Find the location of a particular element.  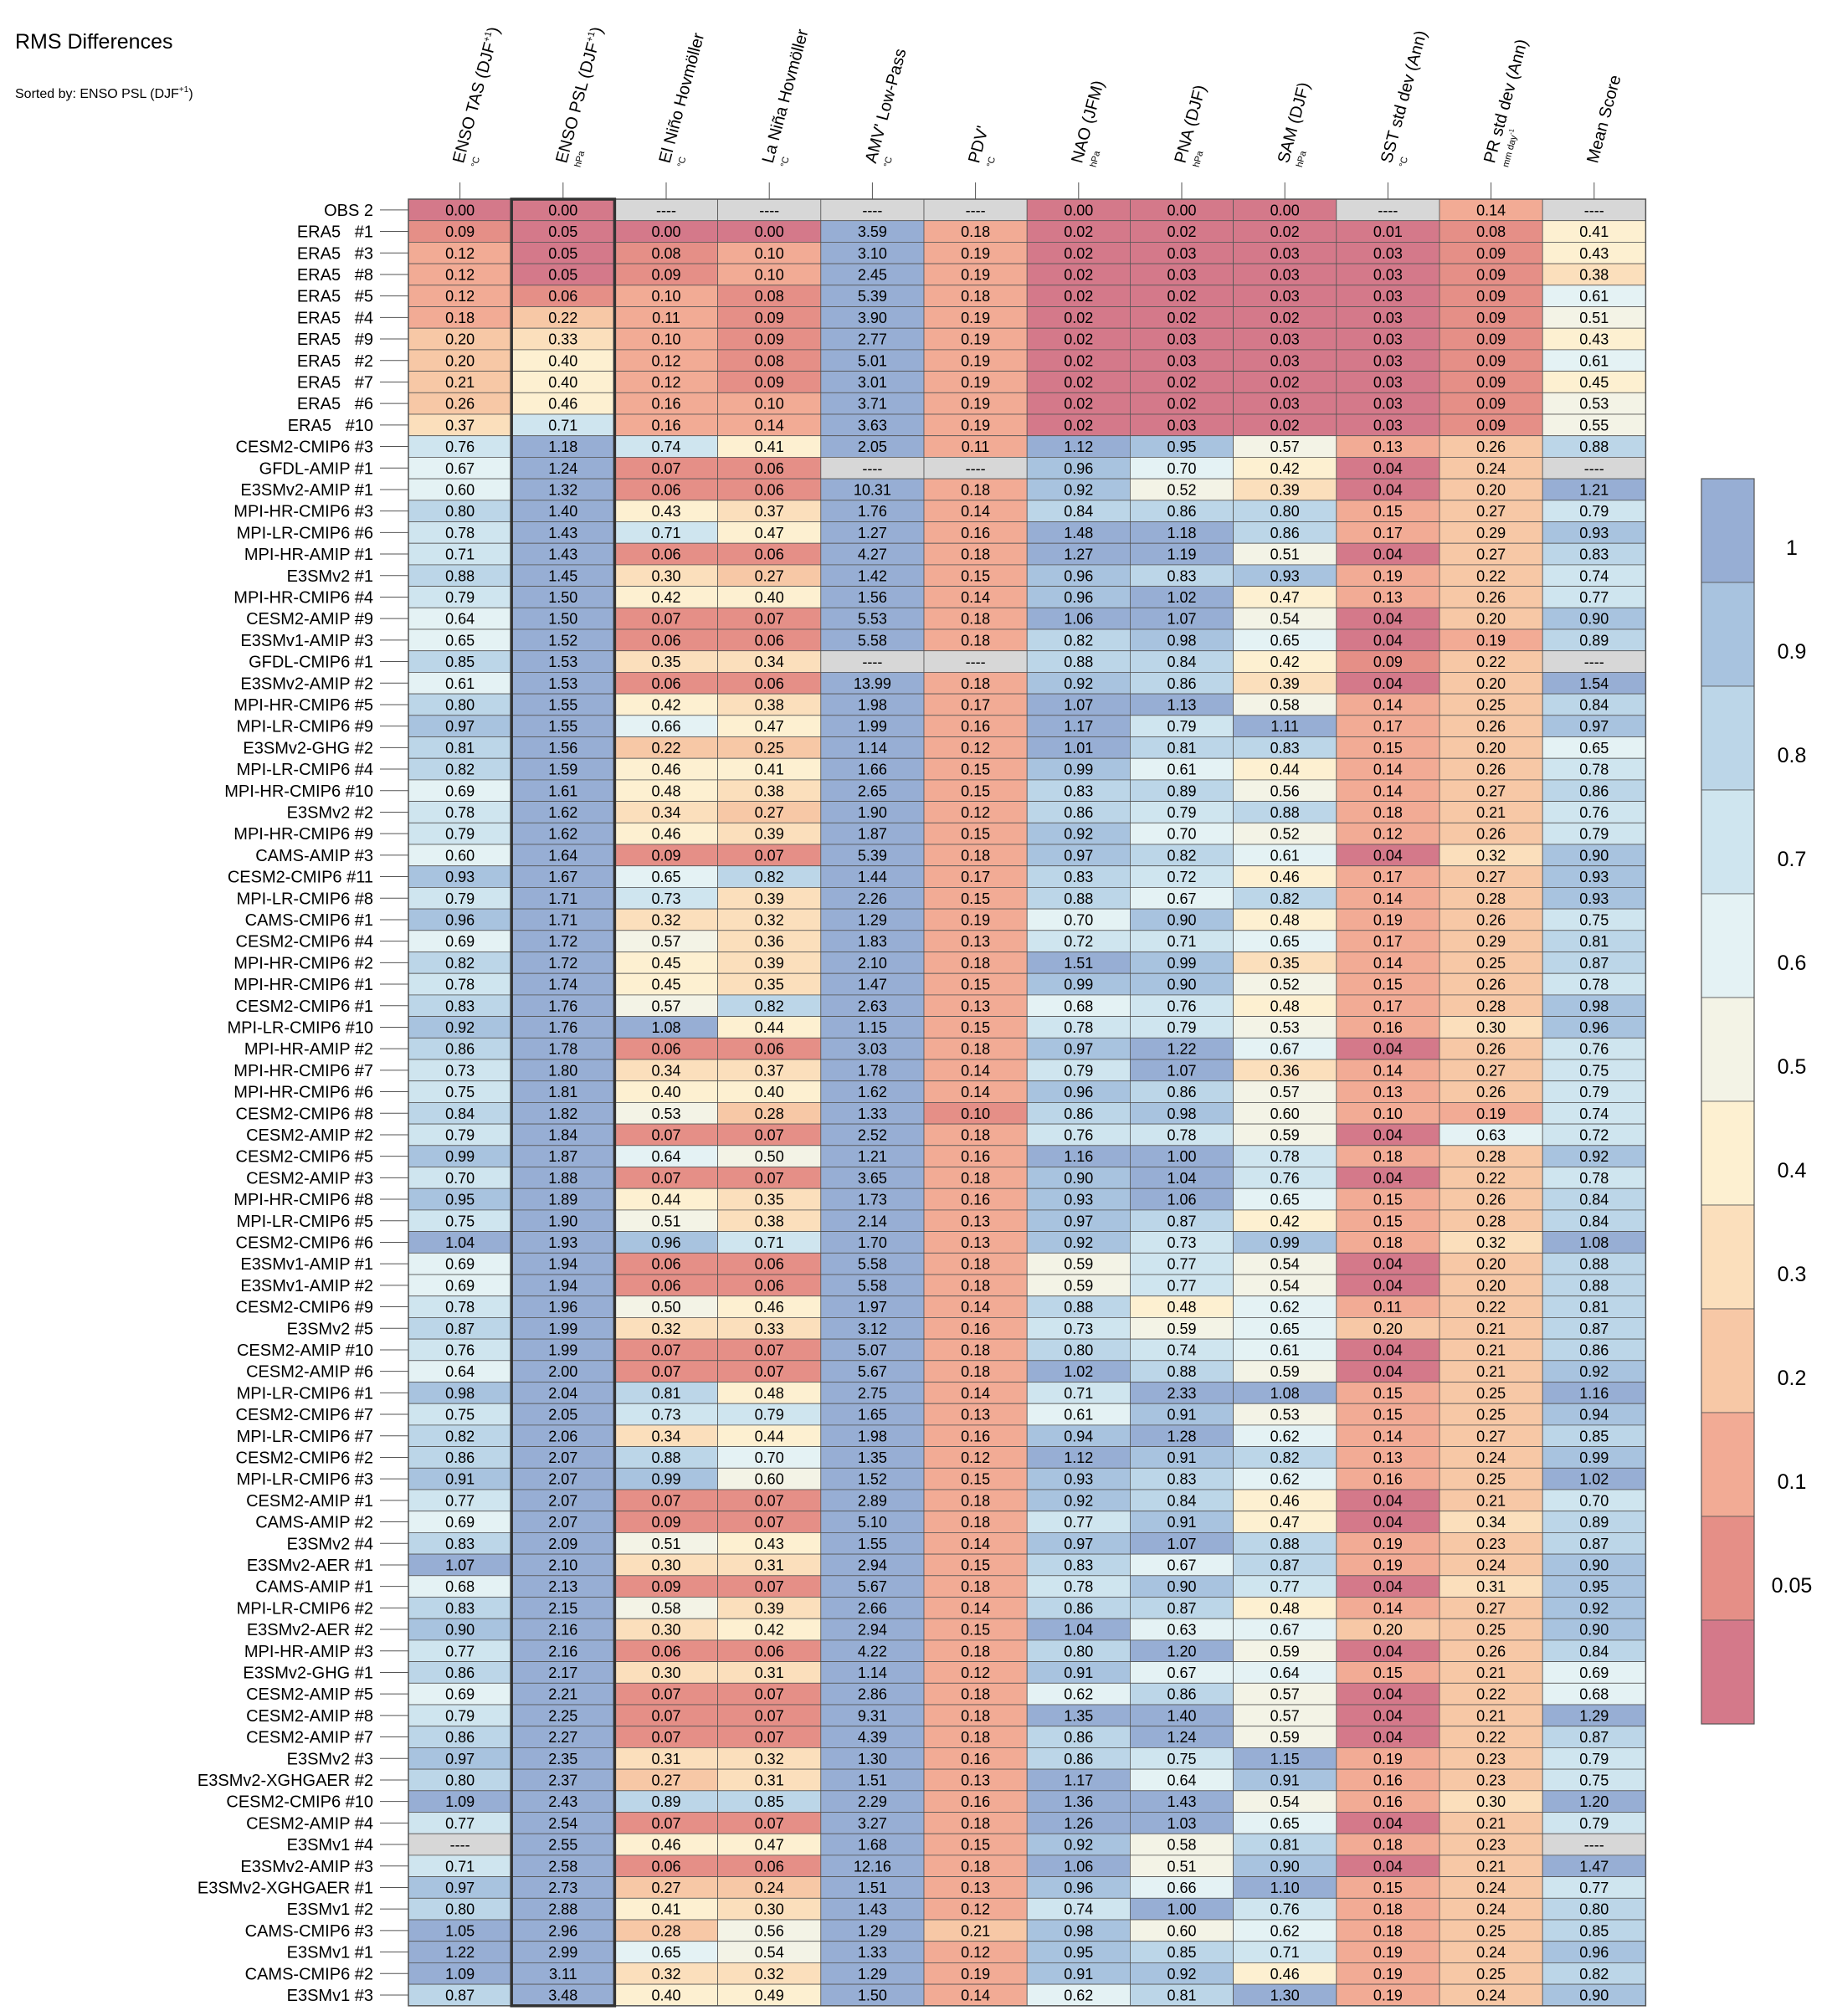

colorbar-tick-label: 0.6 is located at coordinates (1792, 963).